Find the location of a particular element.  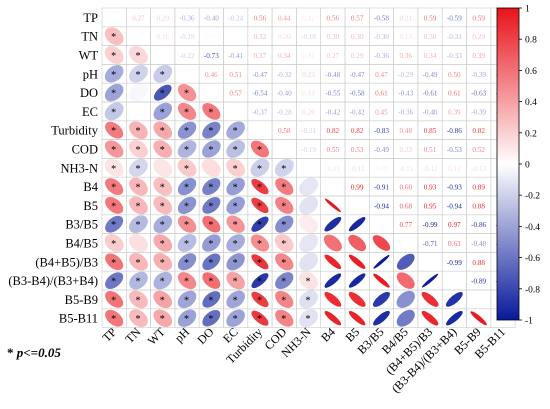

coefficient-label: 0.95 is located at coordinates (430, 206).